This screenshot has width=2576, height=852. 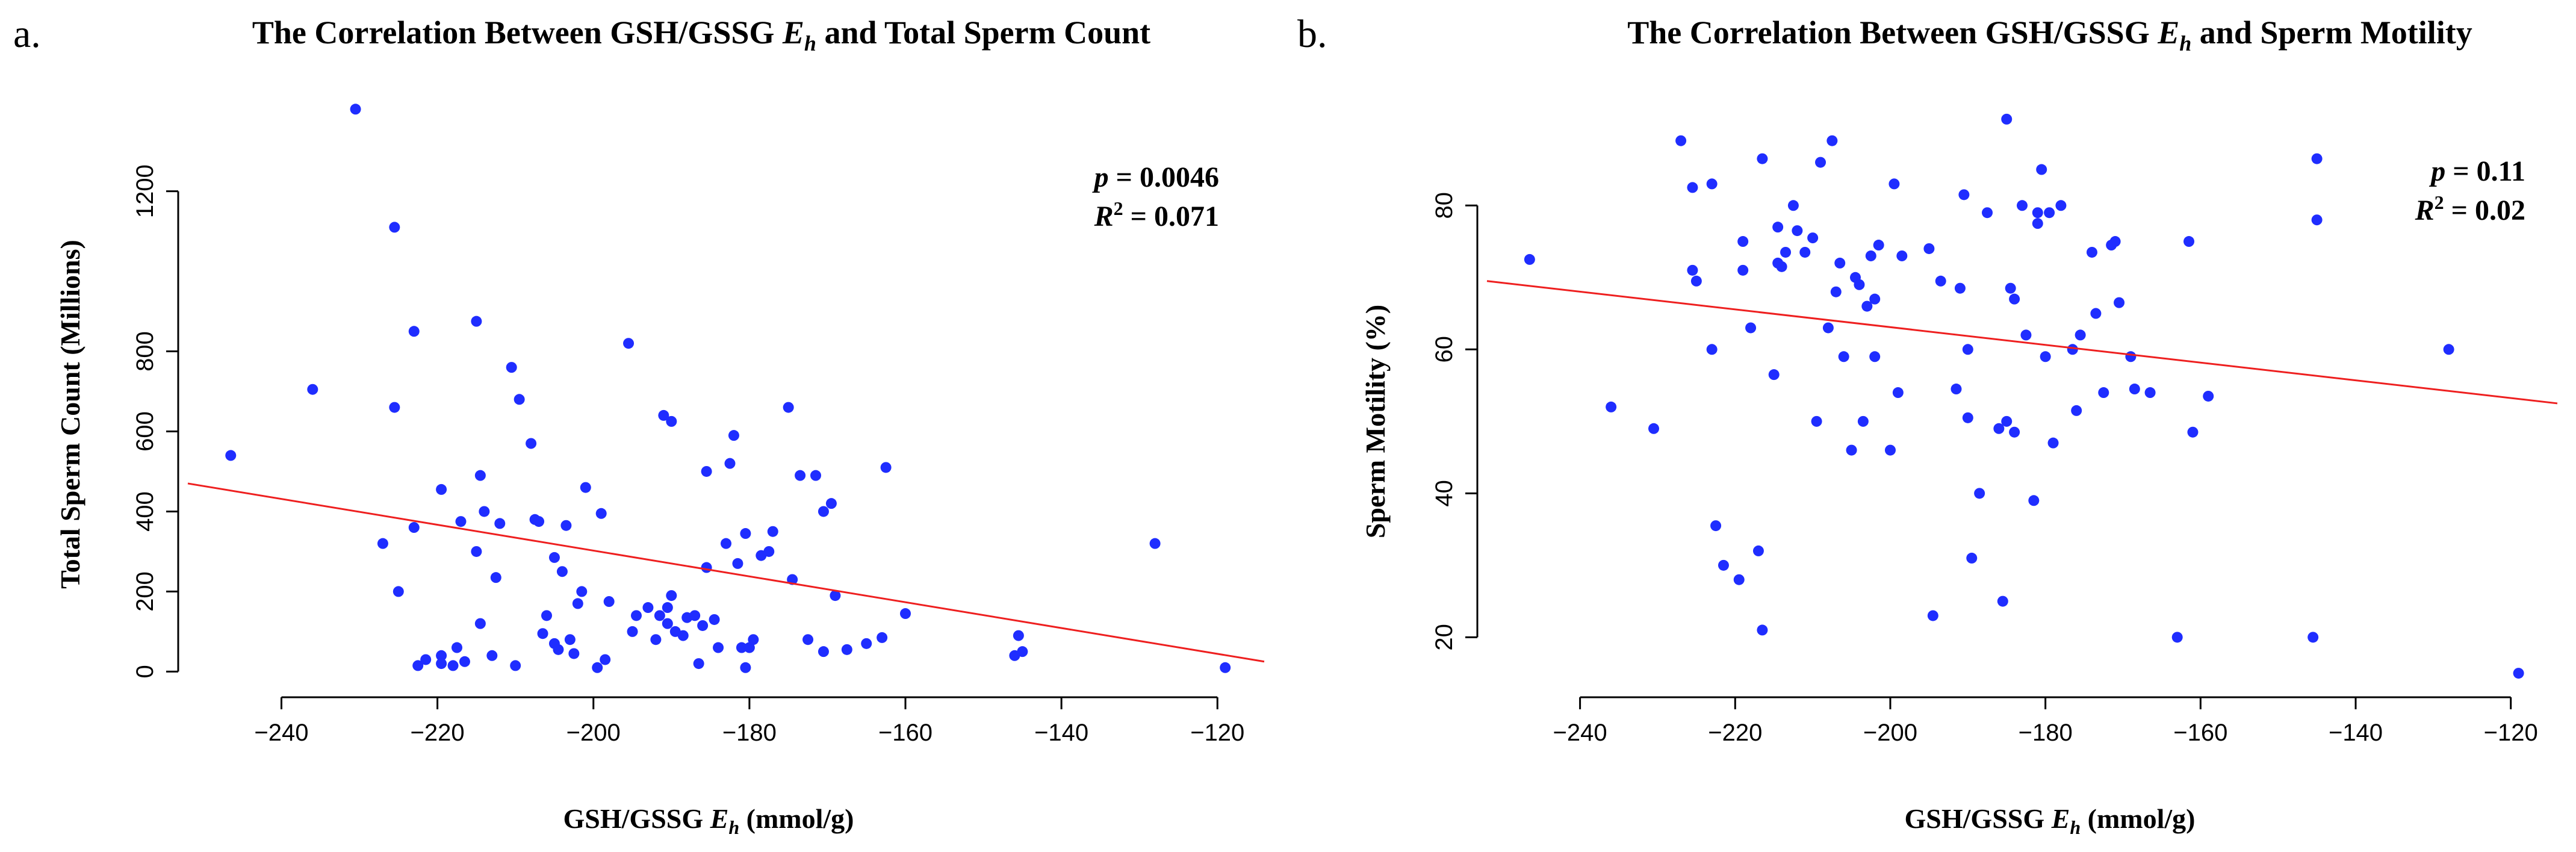 I want to click on panel-b-p-value: p = 0.11, so click(x=2477, y=171).